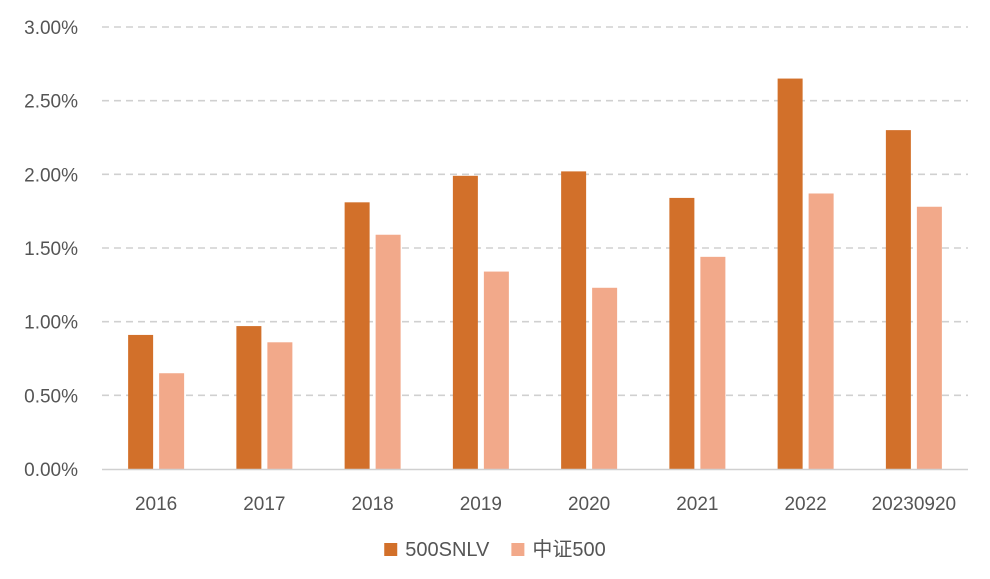 This screenshot has width=990, height=579. Describe the element at coordinates (372, 504) in the screenshot. I see `x-tick-label: 2018` at that location.